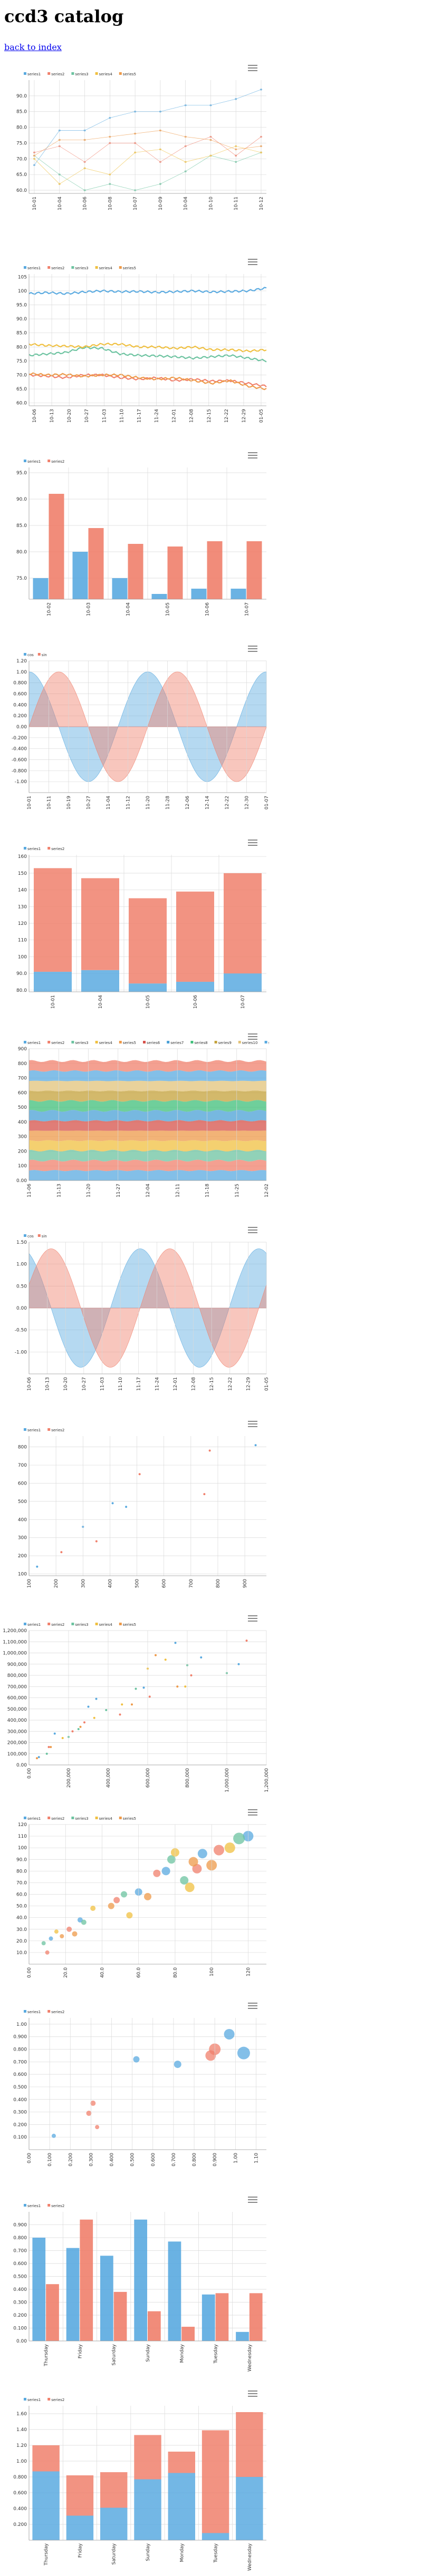 The width and height of the screenshot is (422, 2576). What do you see at coordinates (106, 1819) in the screenshot?
I see `legend-label: series4` at bounding box center [106, 1819].